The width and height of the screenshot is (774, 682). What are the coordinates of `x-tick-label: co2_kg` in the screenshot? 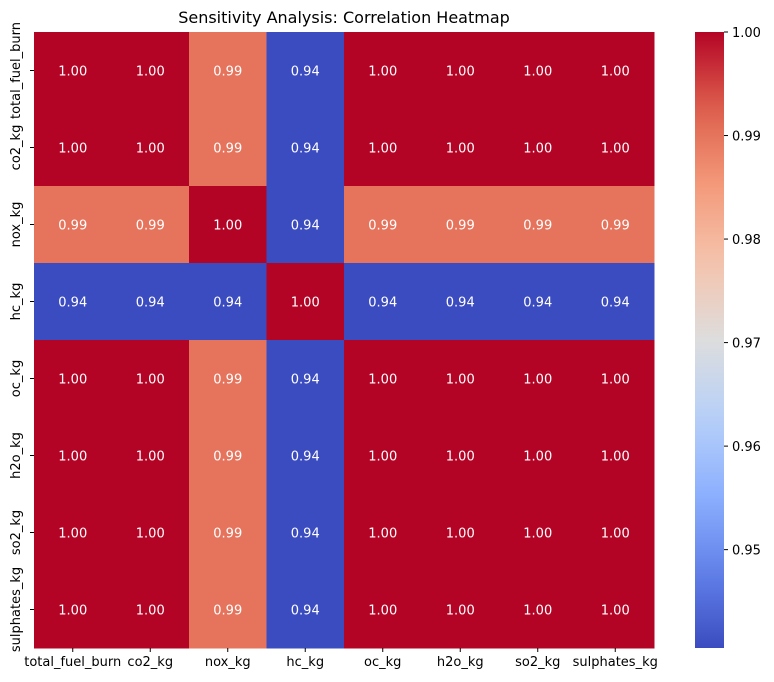 It's located at (150, 662).